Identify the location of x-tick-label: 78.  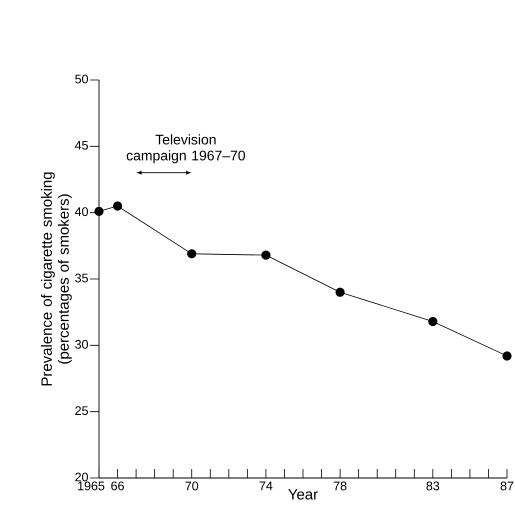
(340, 486).